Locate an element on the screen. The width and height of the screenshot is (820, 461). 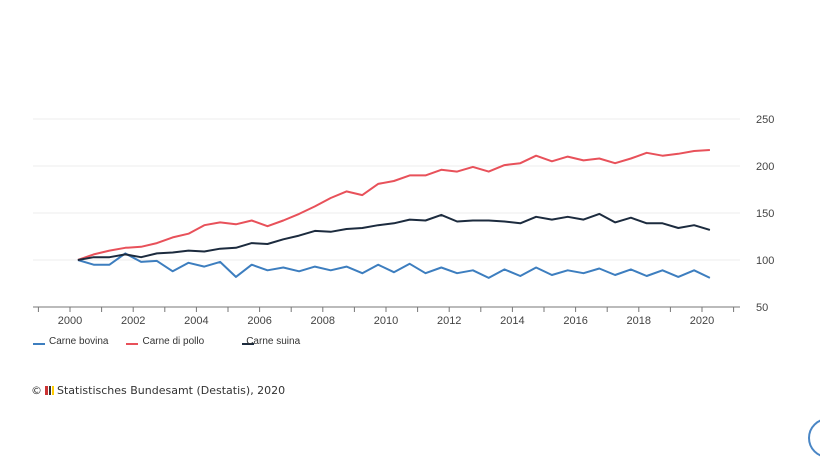
x-tick-label: 2010 is located at coordinates (386, 321).